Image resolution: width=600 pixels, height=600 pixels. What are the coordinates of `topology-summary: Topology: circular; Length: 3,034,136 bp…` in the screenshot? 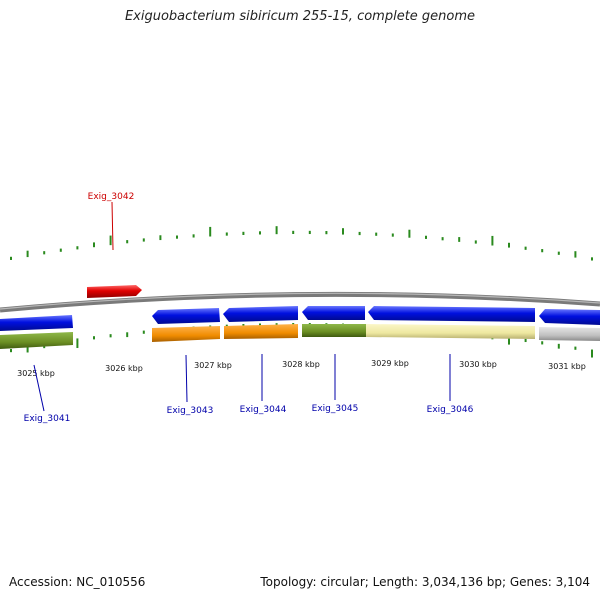 It's located at (425, 582).